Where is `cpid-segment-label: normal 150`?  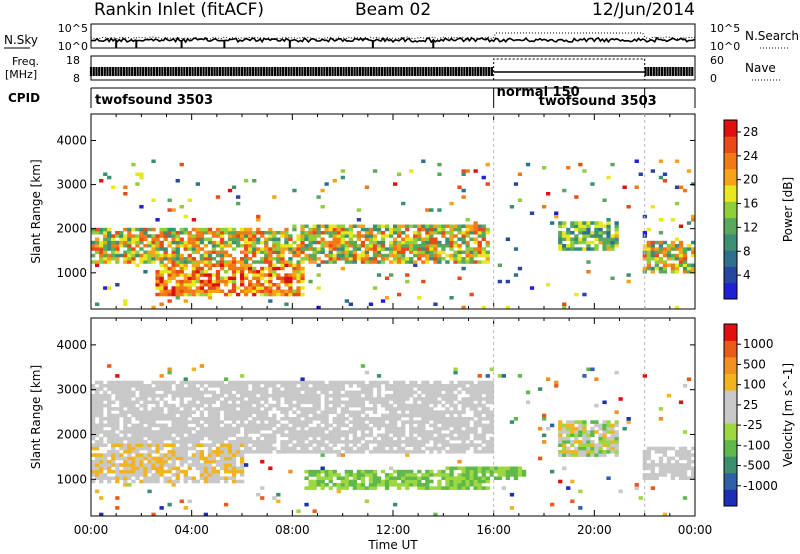 cpid-segment-label: normal 150 is located at coordinates (538, 92).